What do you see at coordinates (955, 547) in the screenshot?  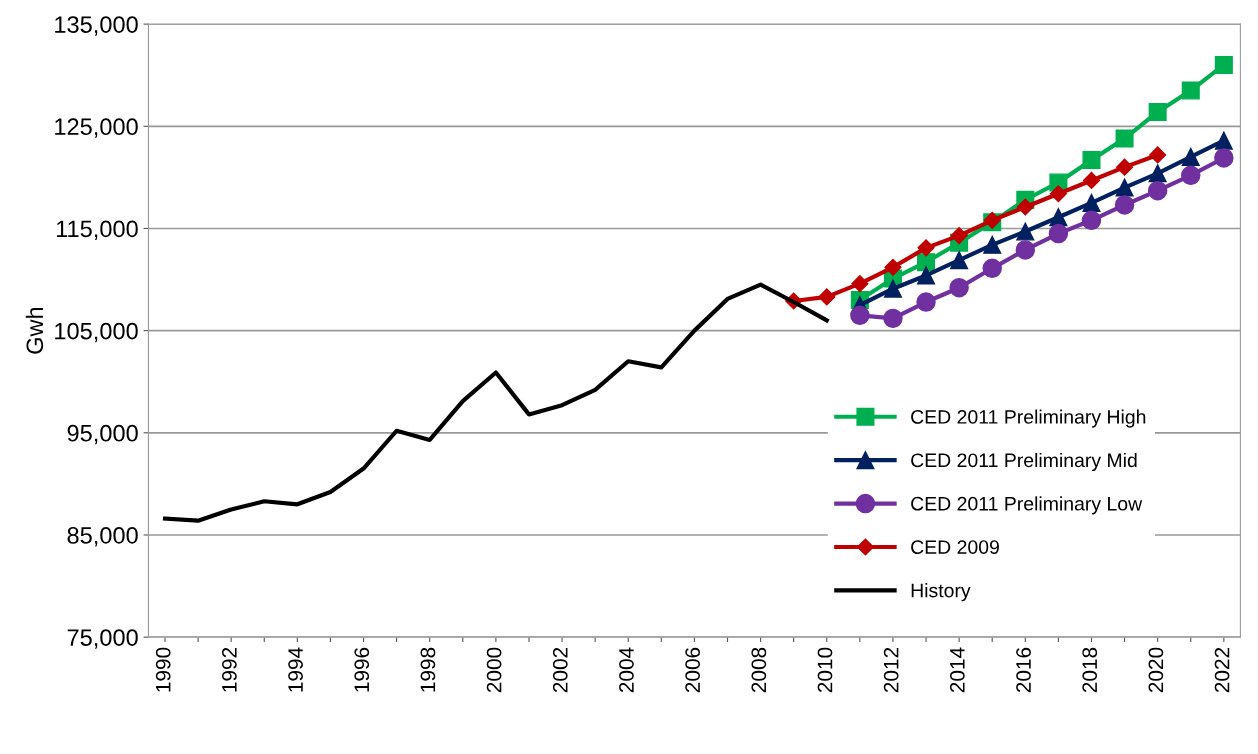 I see `legend-label: CED 2009` at bounding box center [955, 547].